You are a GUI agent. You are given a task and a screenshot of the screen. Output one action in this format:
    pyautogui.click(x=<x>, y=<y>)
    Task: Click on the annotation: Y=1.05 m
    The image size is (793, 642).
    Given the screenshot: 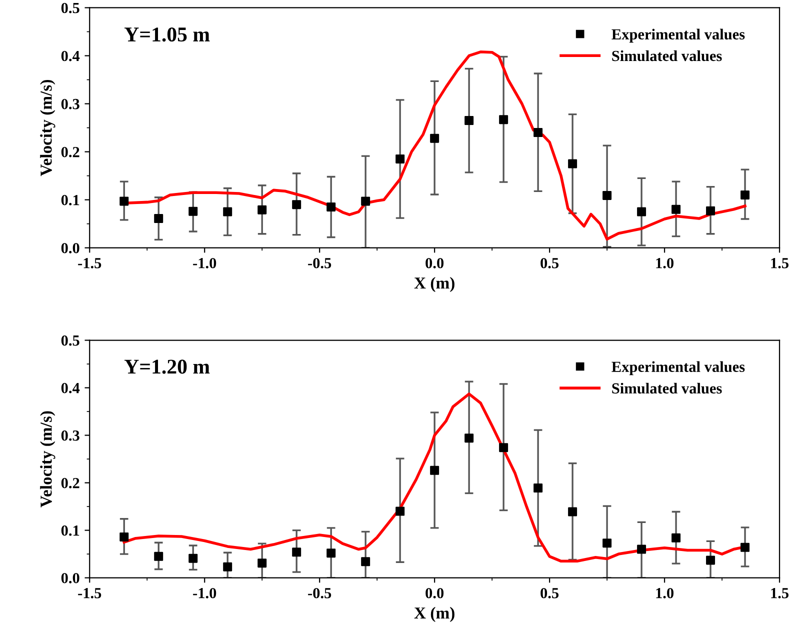 What is the action you would take?
    pyautogui.click(x=167, y=34)
    